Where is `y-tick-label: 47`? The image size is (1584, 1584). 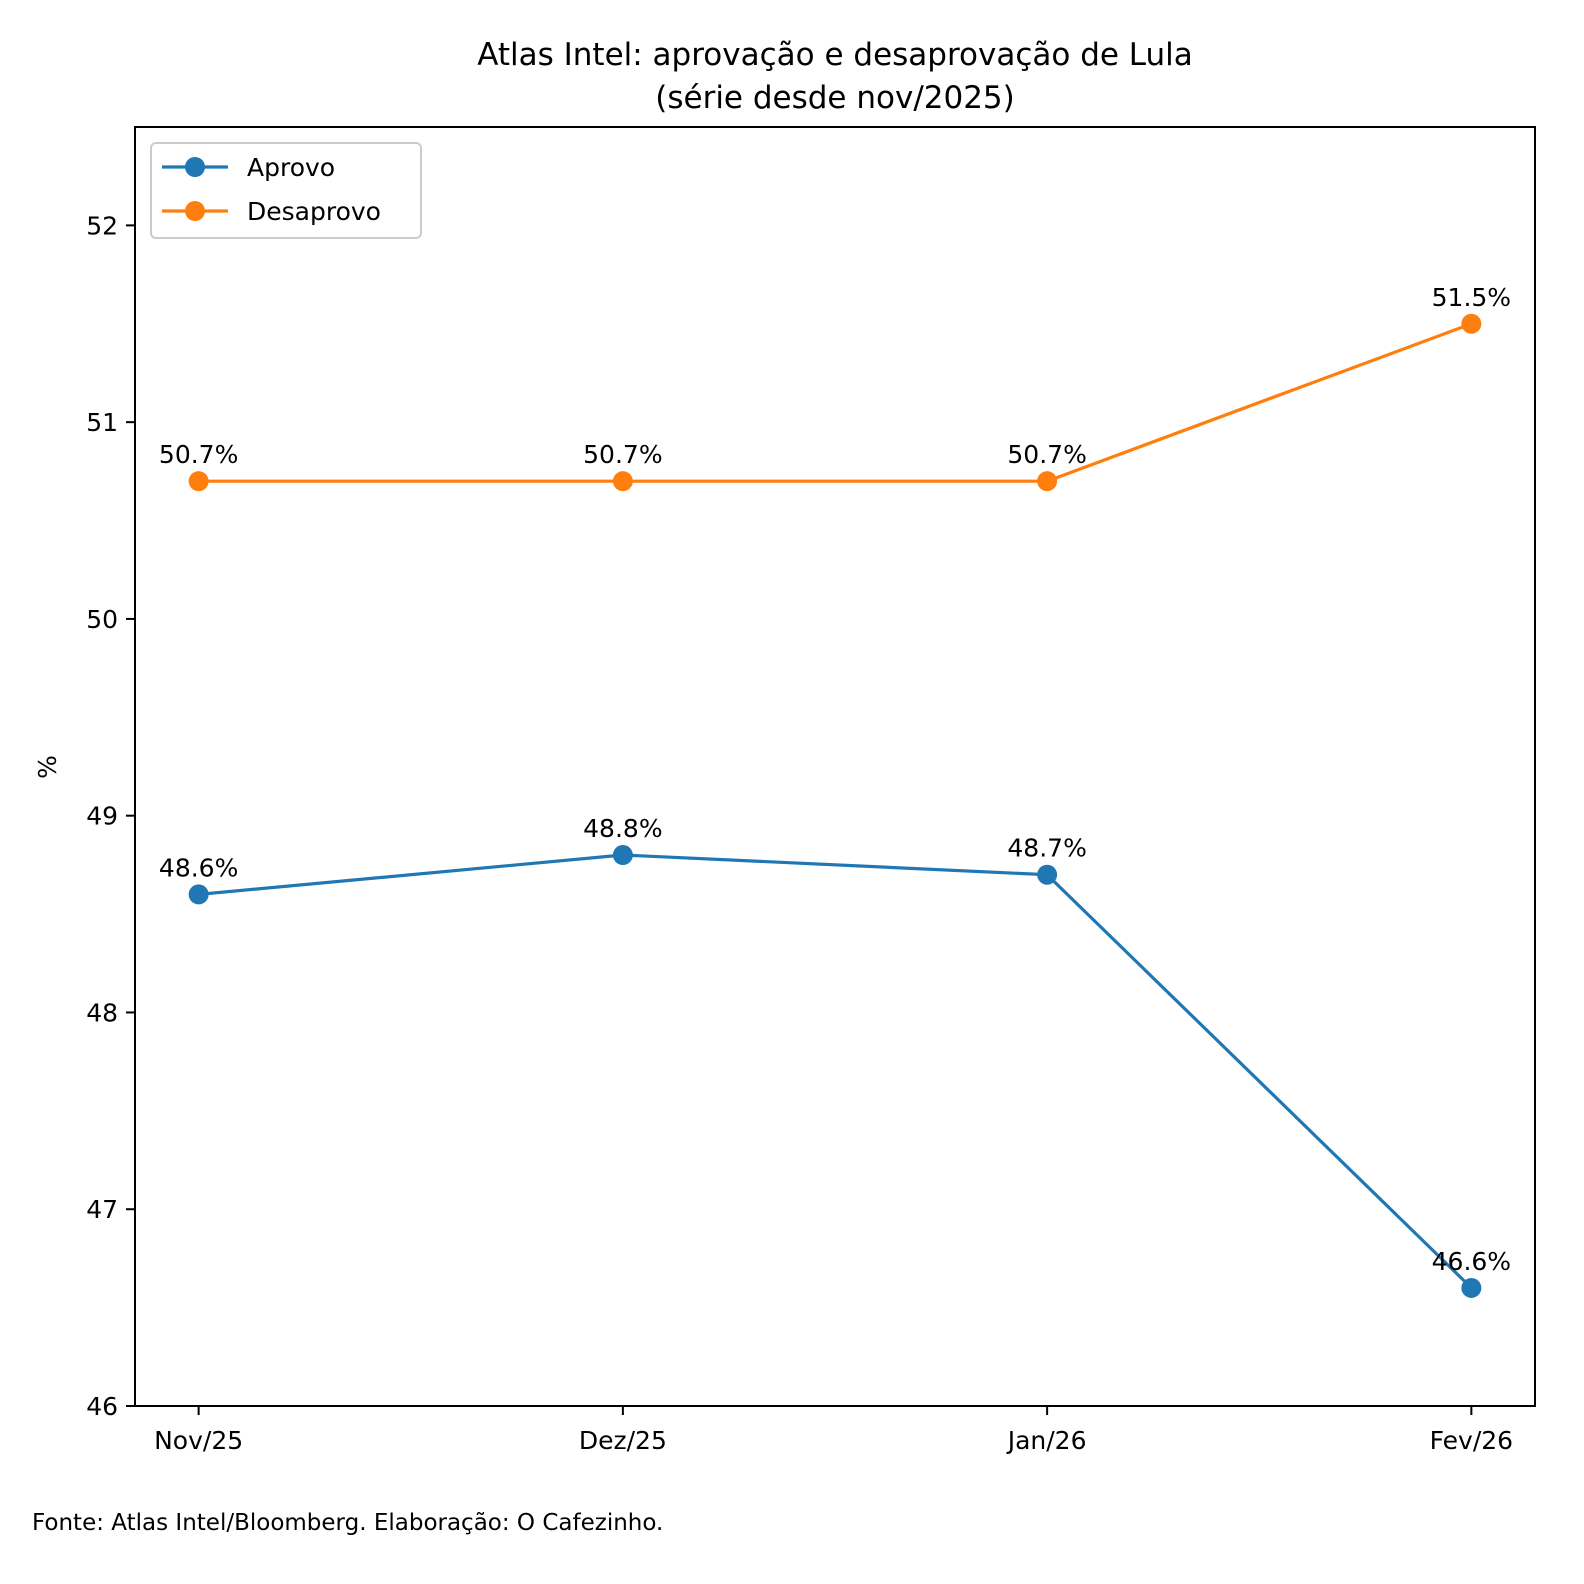 y-tick-label: 47 is located at coordinates (102, 1209).